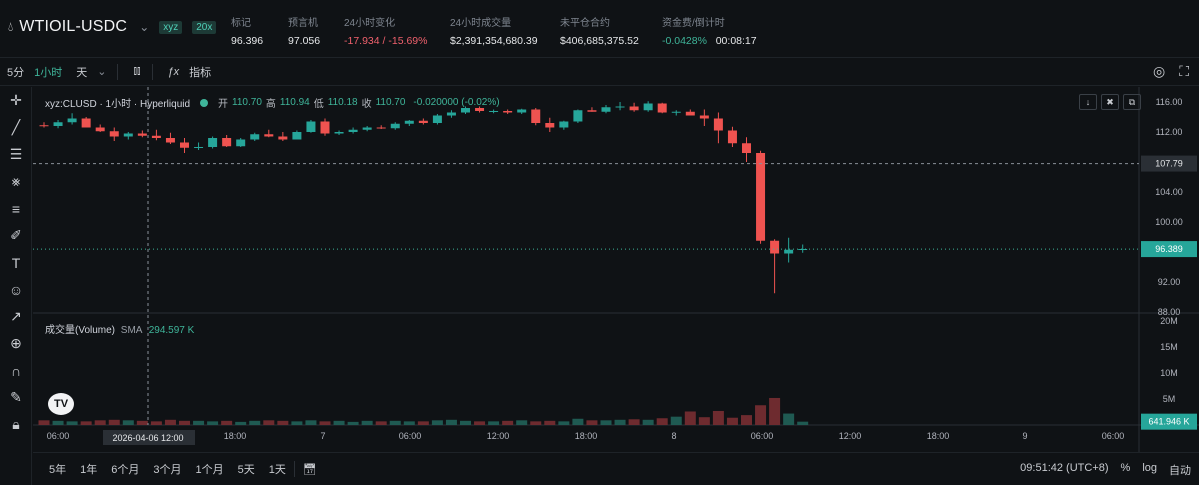  Describe the element at coordinates (149, 437) in the screenshot. I see `crosshair-time-box` at that location.